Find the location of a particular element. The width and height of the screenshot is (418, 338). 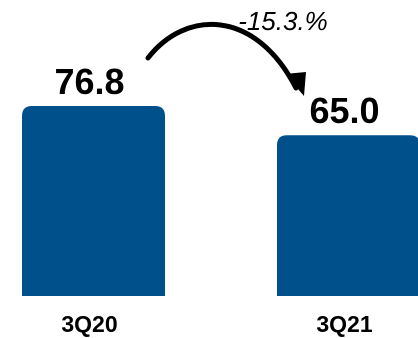

category-label-3q20: 3Q20 is located at coordinates (89, 324).